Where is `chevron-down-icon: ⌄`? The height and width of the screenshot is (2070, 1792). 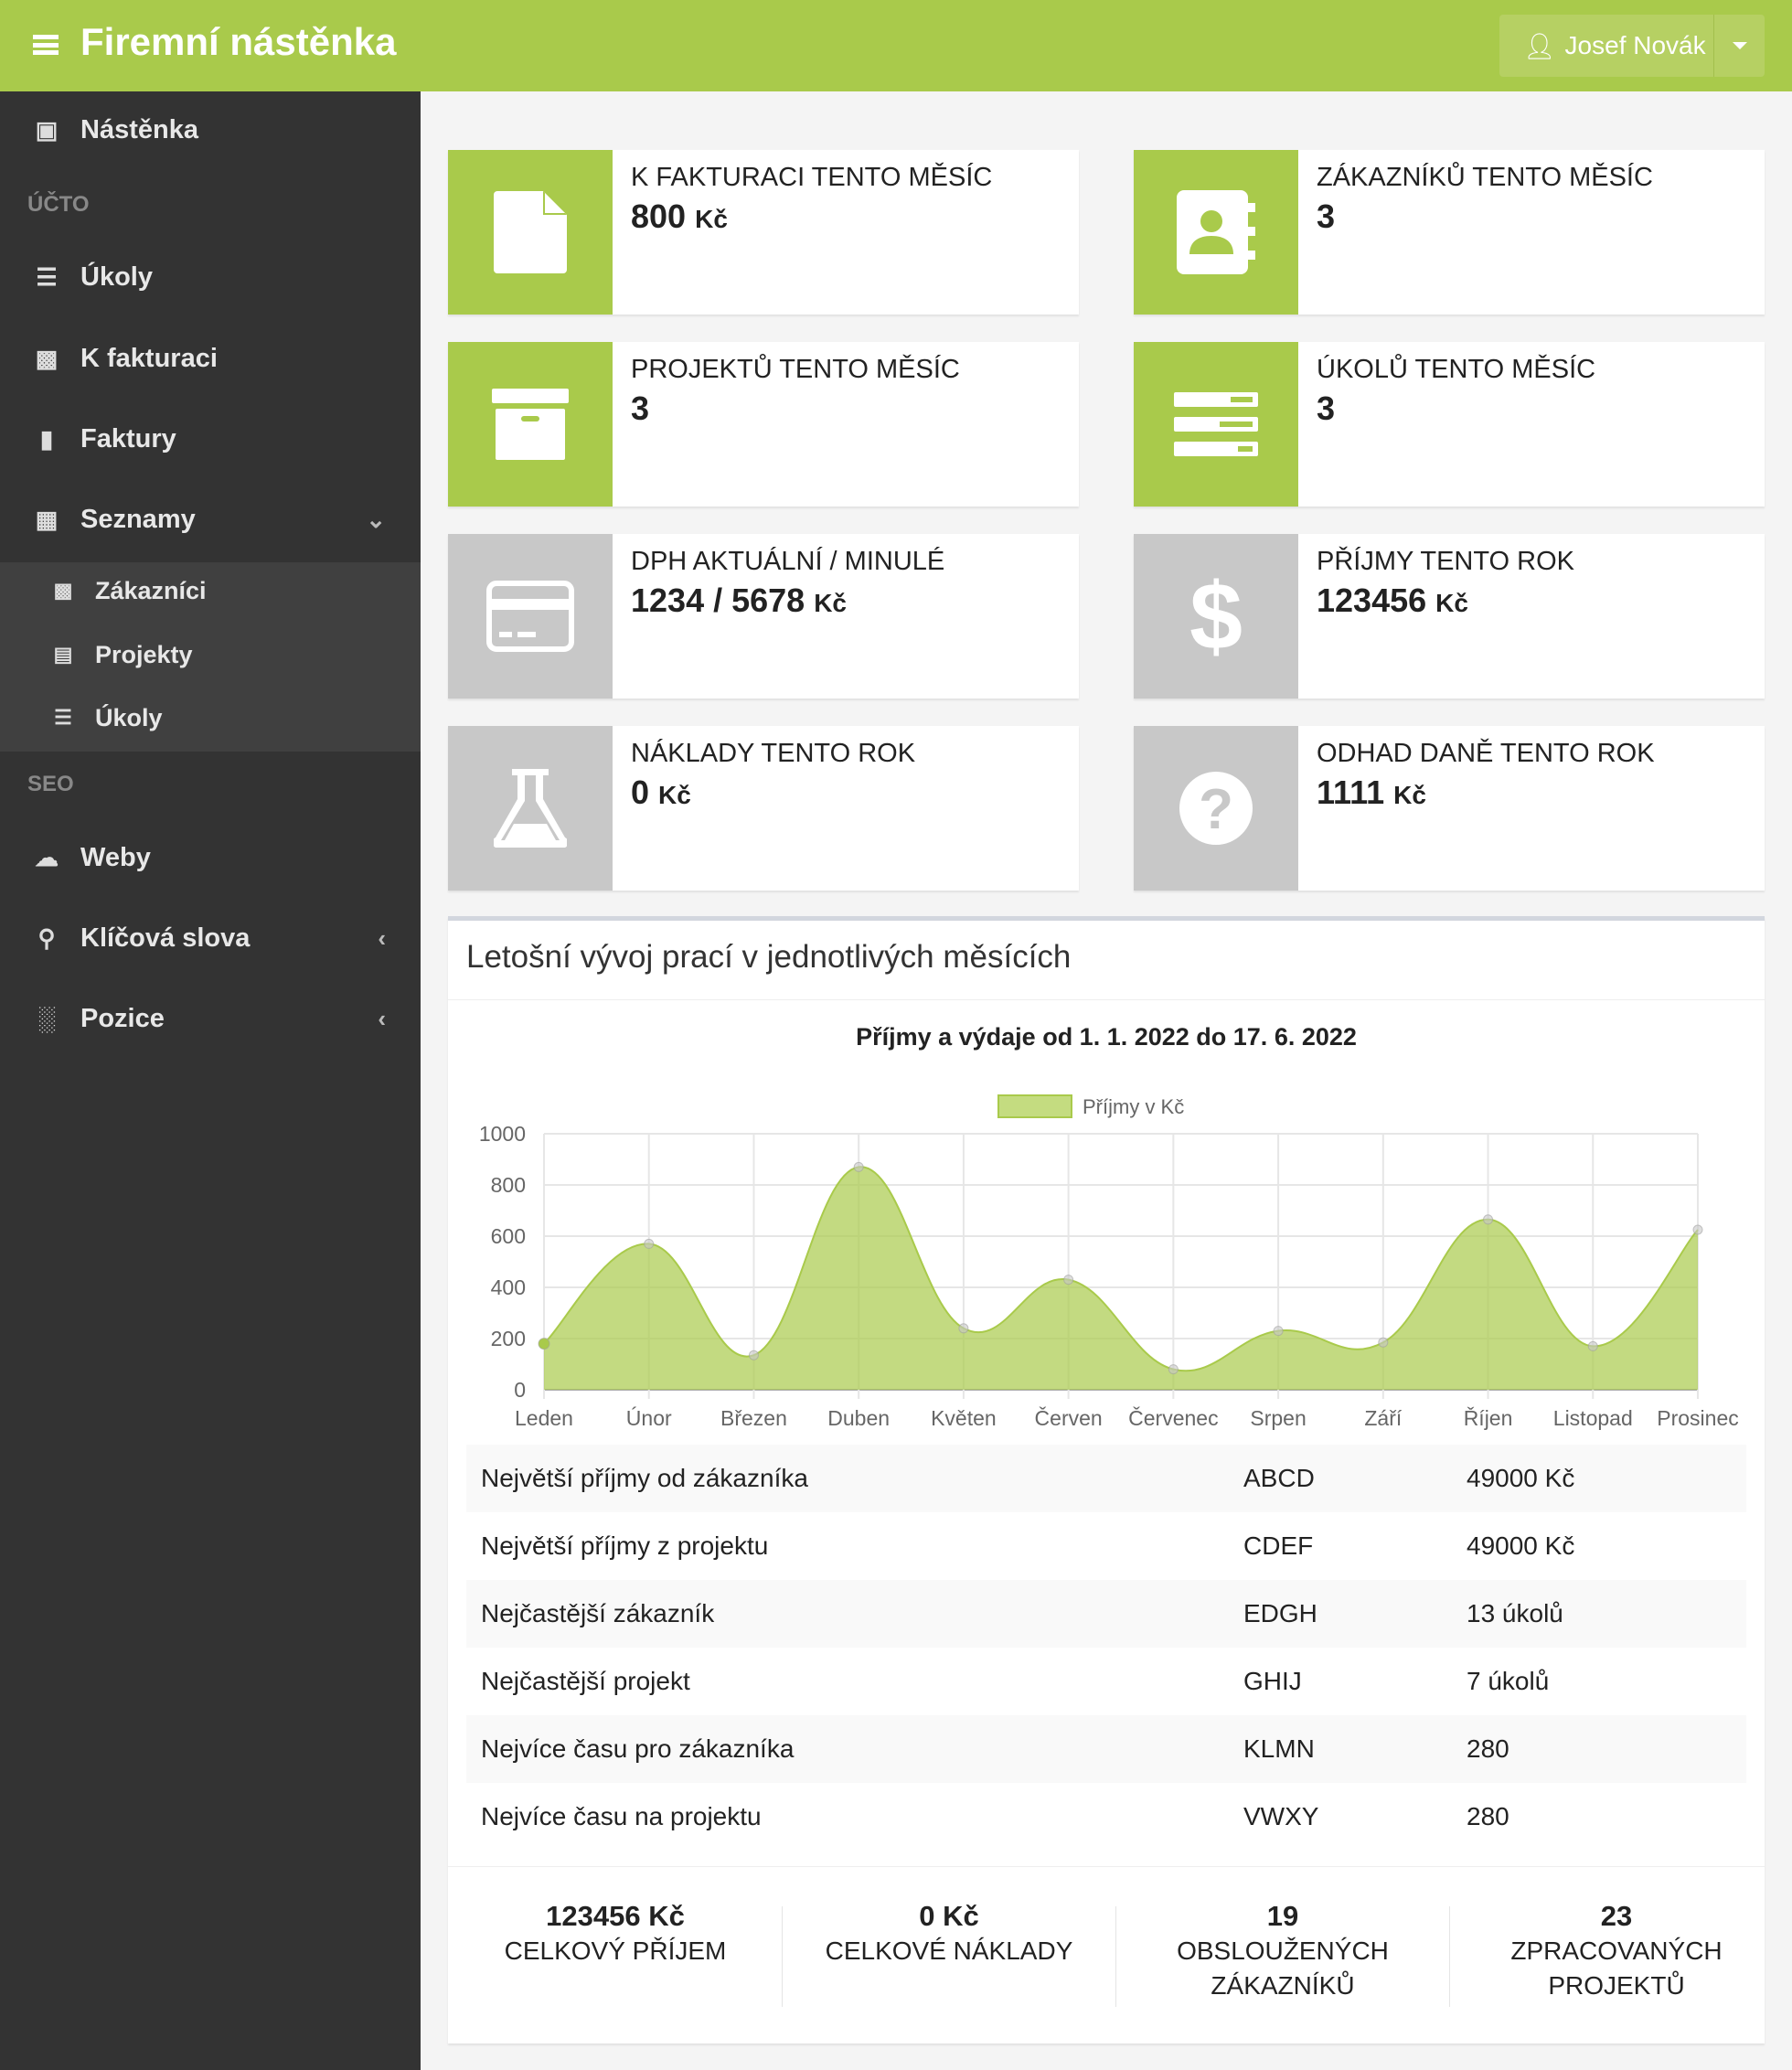 chevron-down-icon: ⌄ is located at coordinates (376, 519).